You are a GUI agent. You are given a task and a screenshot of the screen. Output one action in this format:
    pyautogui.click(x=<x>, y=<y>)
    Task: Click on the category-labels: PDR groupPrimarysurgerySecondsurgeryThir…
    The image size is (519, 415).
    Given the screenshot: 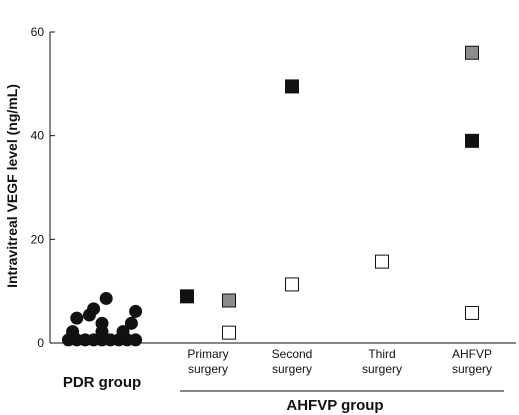 What is the action you would take?
    pyautogui.click(x=277, y=369)
    